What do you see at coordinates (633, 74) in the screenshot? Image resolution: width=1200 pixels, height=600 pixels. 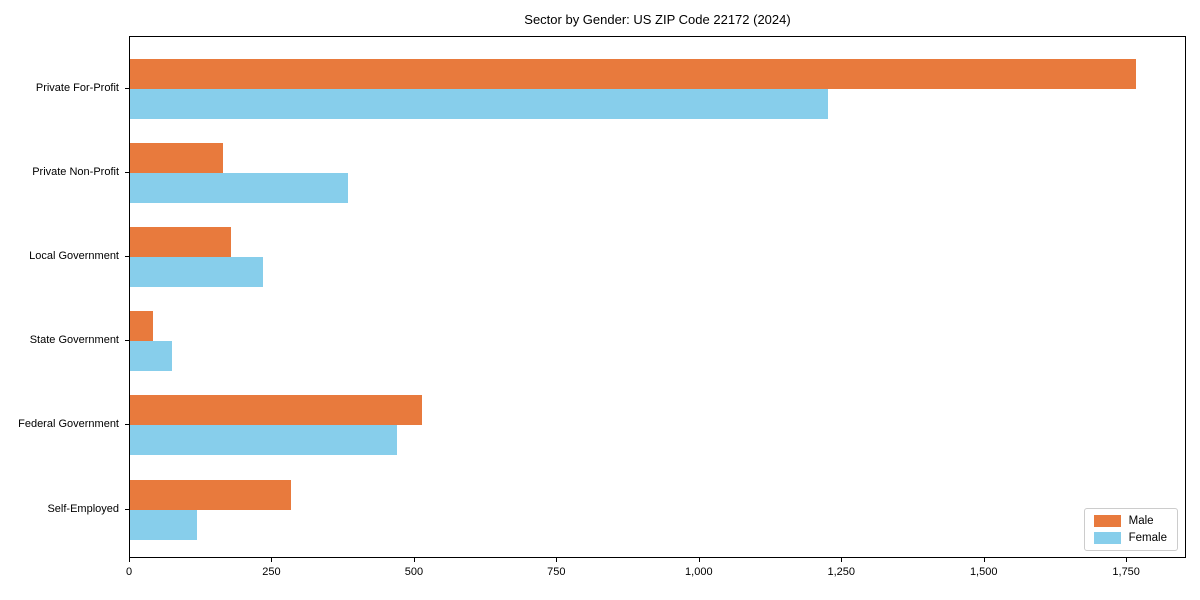 I see `bar-male-private-for-profit` at bounding box center [633, 74].